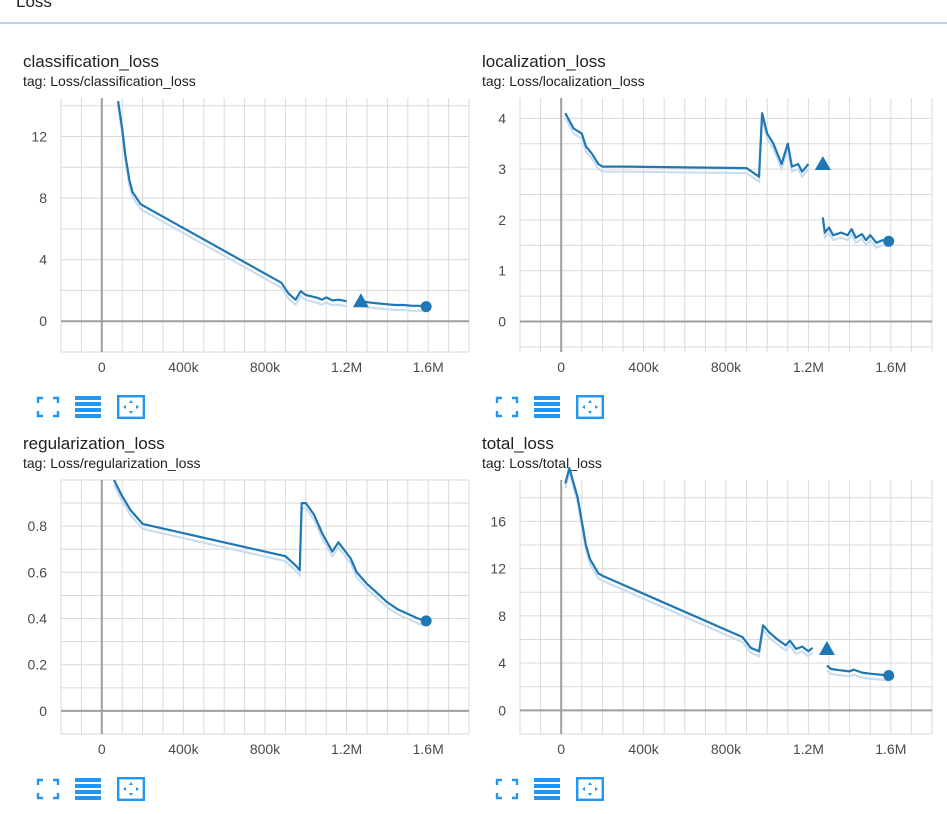 The height and width of the screenshot is (814, 947). What do you see at coordinates (123, 81) in the screenshot?
I see `tag-value: Loss/classification_loss` at bounding box center [123, 81].